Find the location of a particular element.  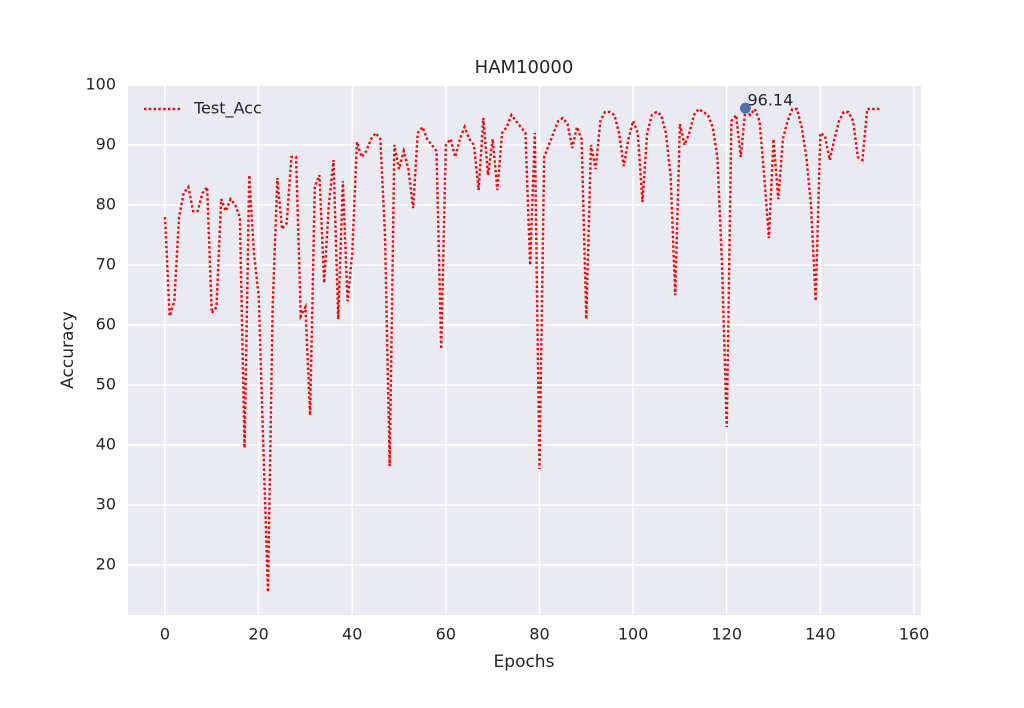

x-tick-label: 120 is located at coordinates (726, 634).